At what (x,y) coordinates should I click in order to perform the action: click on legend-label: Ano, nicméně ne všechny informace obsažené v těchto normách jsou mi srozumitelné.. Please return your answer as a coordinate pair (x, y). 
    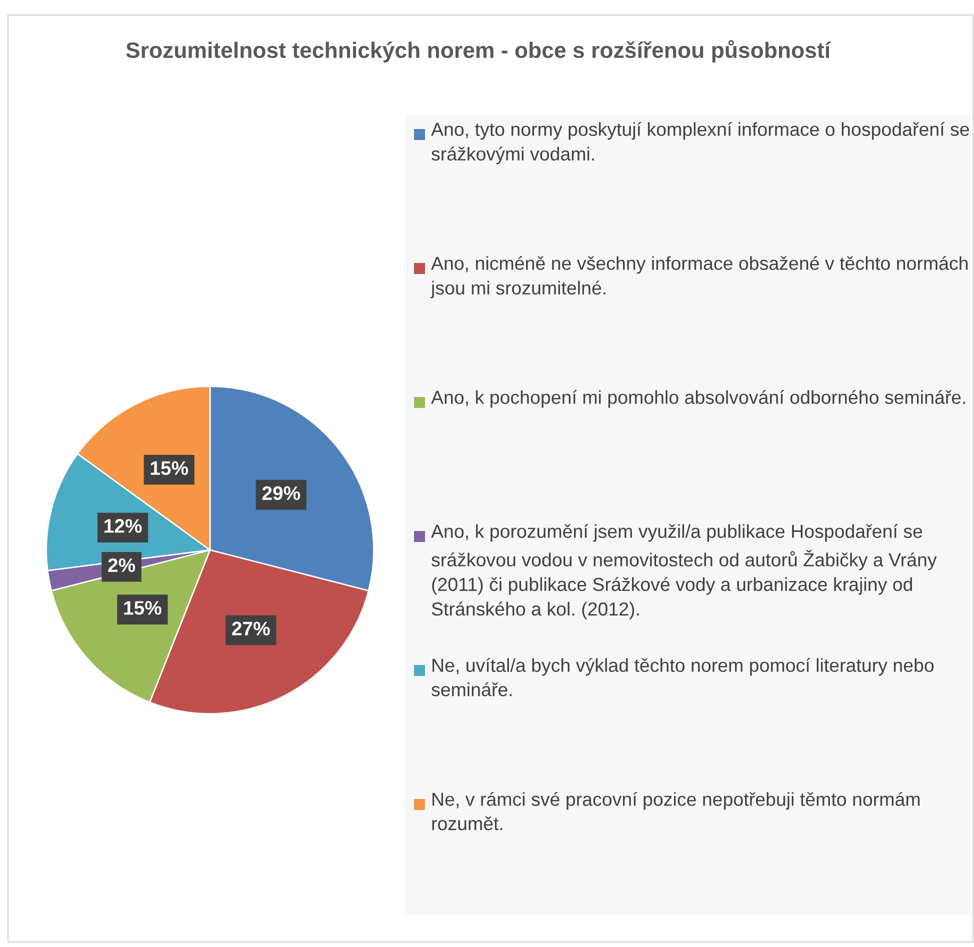
    Looking at the image, I should click on (699, 277).